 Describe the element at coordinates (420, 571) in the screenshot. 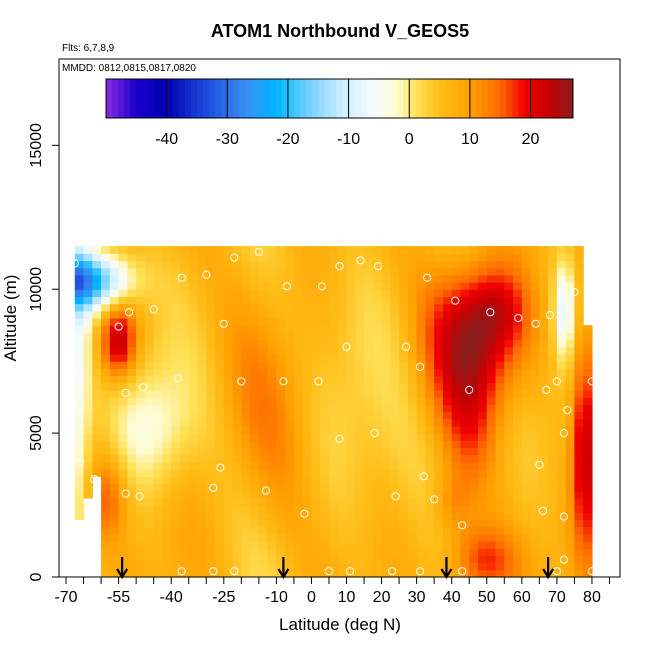

I see `observation-point` at that location.